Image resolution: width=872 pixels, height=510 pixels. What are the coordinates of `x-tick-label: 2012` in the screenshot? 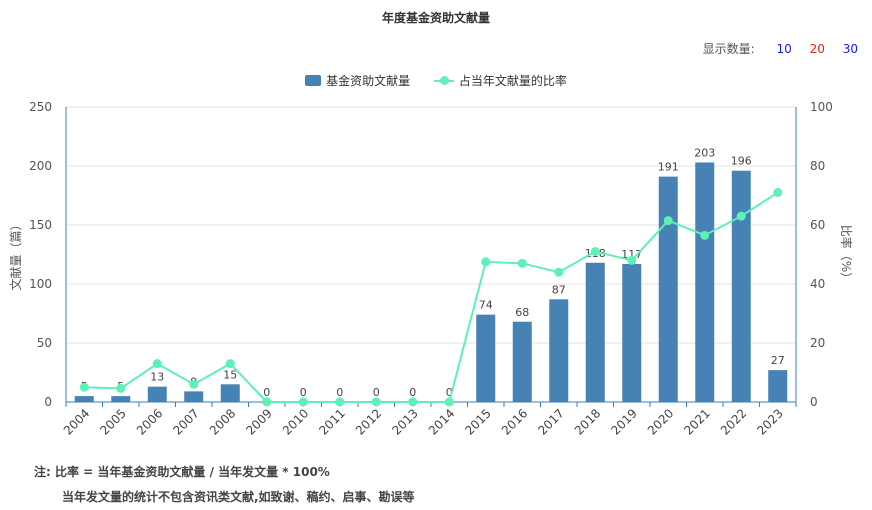 It's located at (368, 421).